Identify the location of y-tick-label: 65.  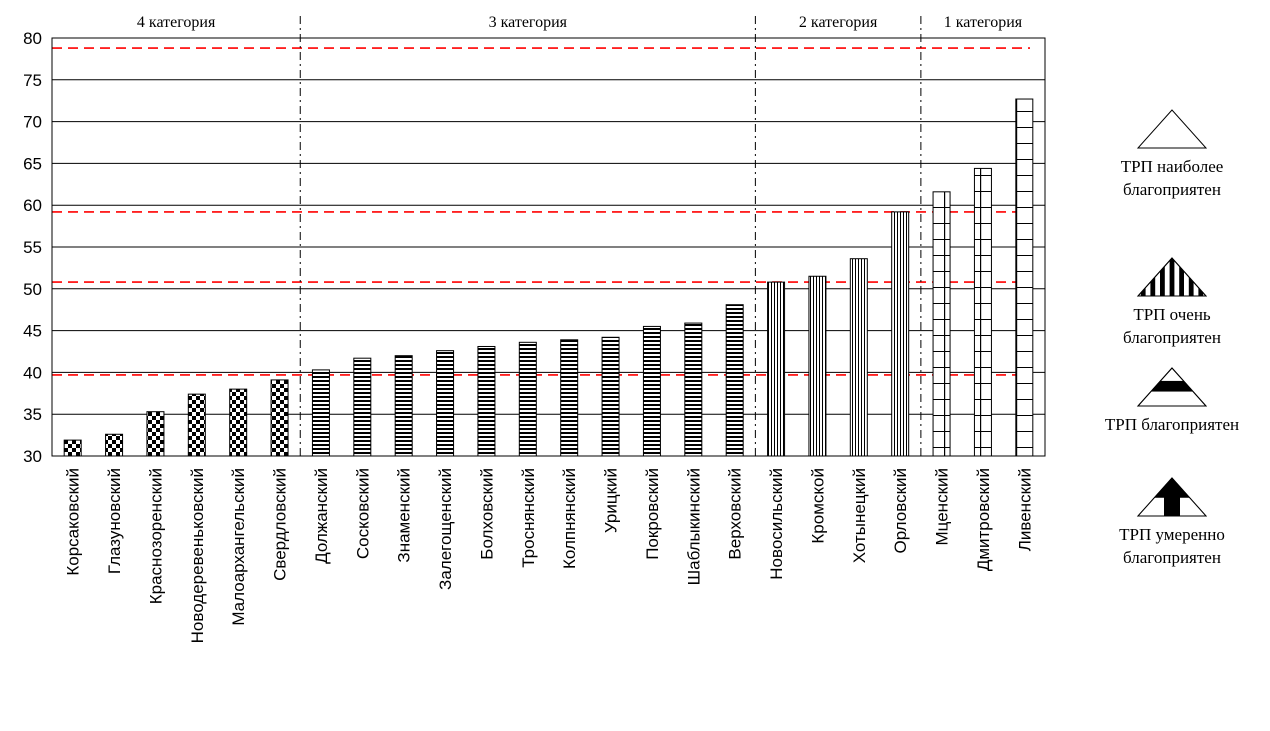
(32, 163).